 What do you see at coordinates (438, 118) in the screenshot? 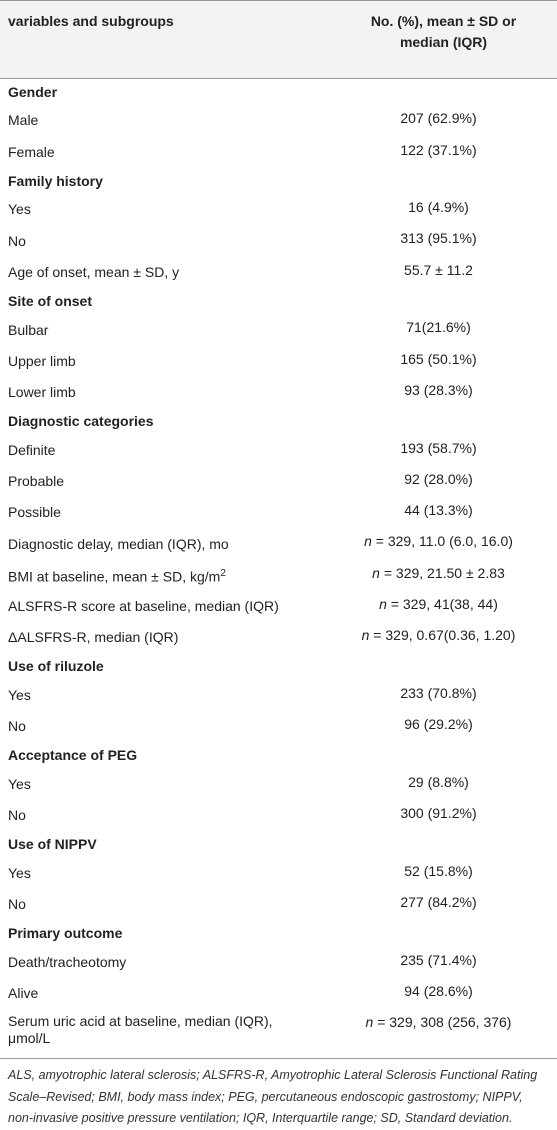
I see `row-value: 207 (62.9%)` at bounding box center [438, 118].